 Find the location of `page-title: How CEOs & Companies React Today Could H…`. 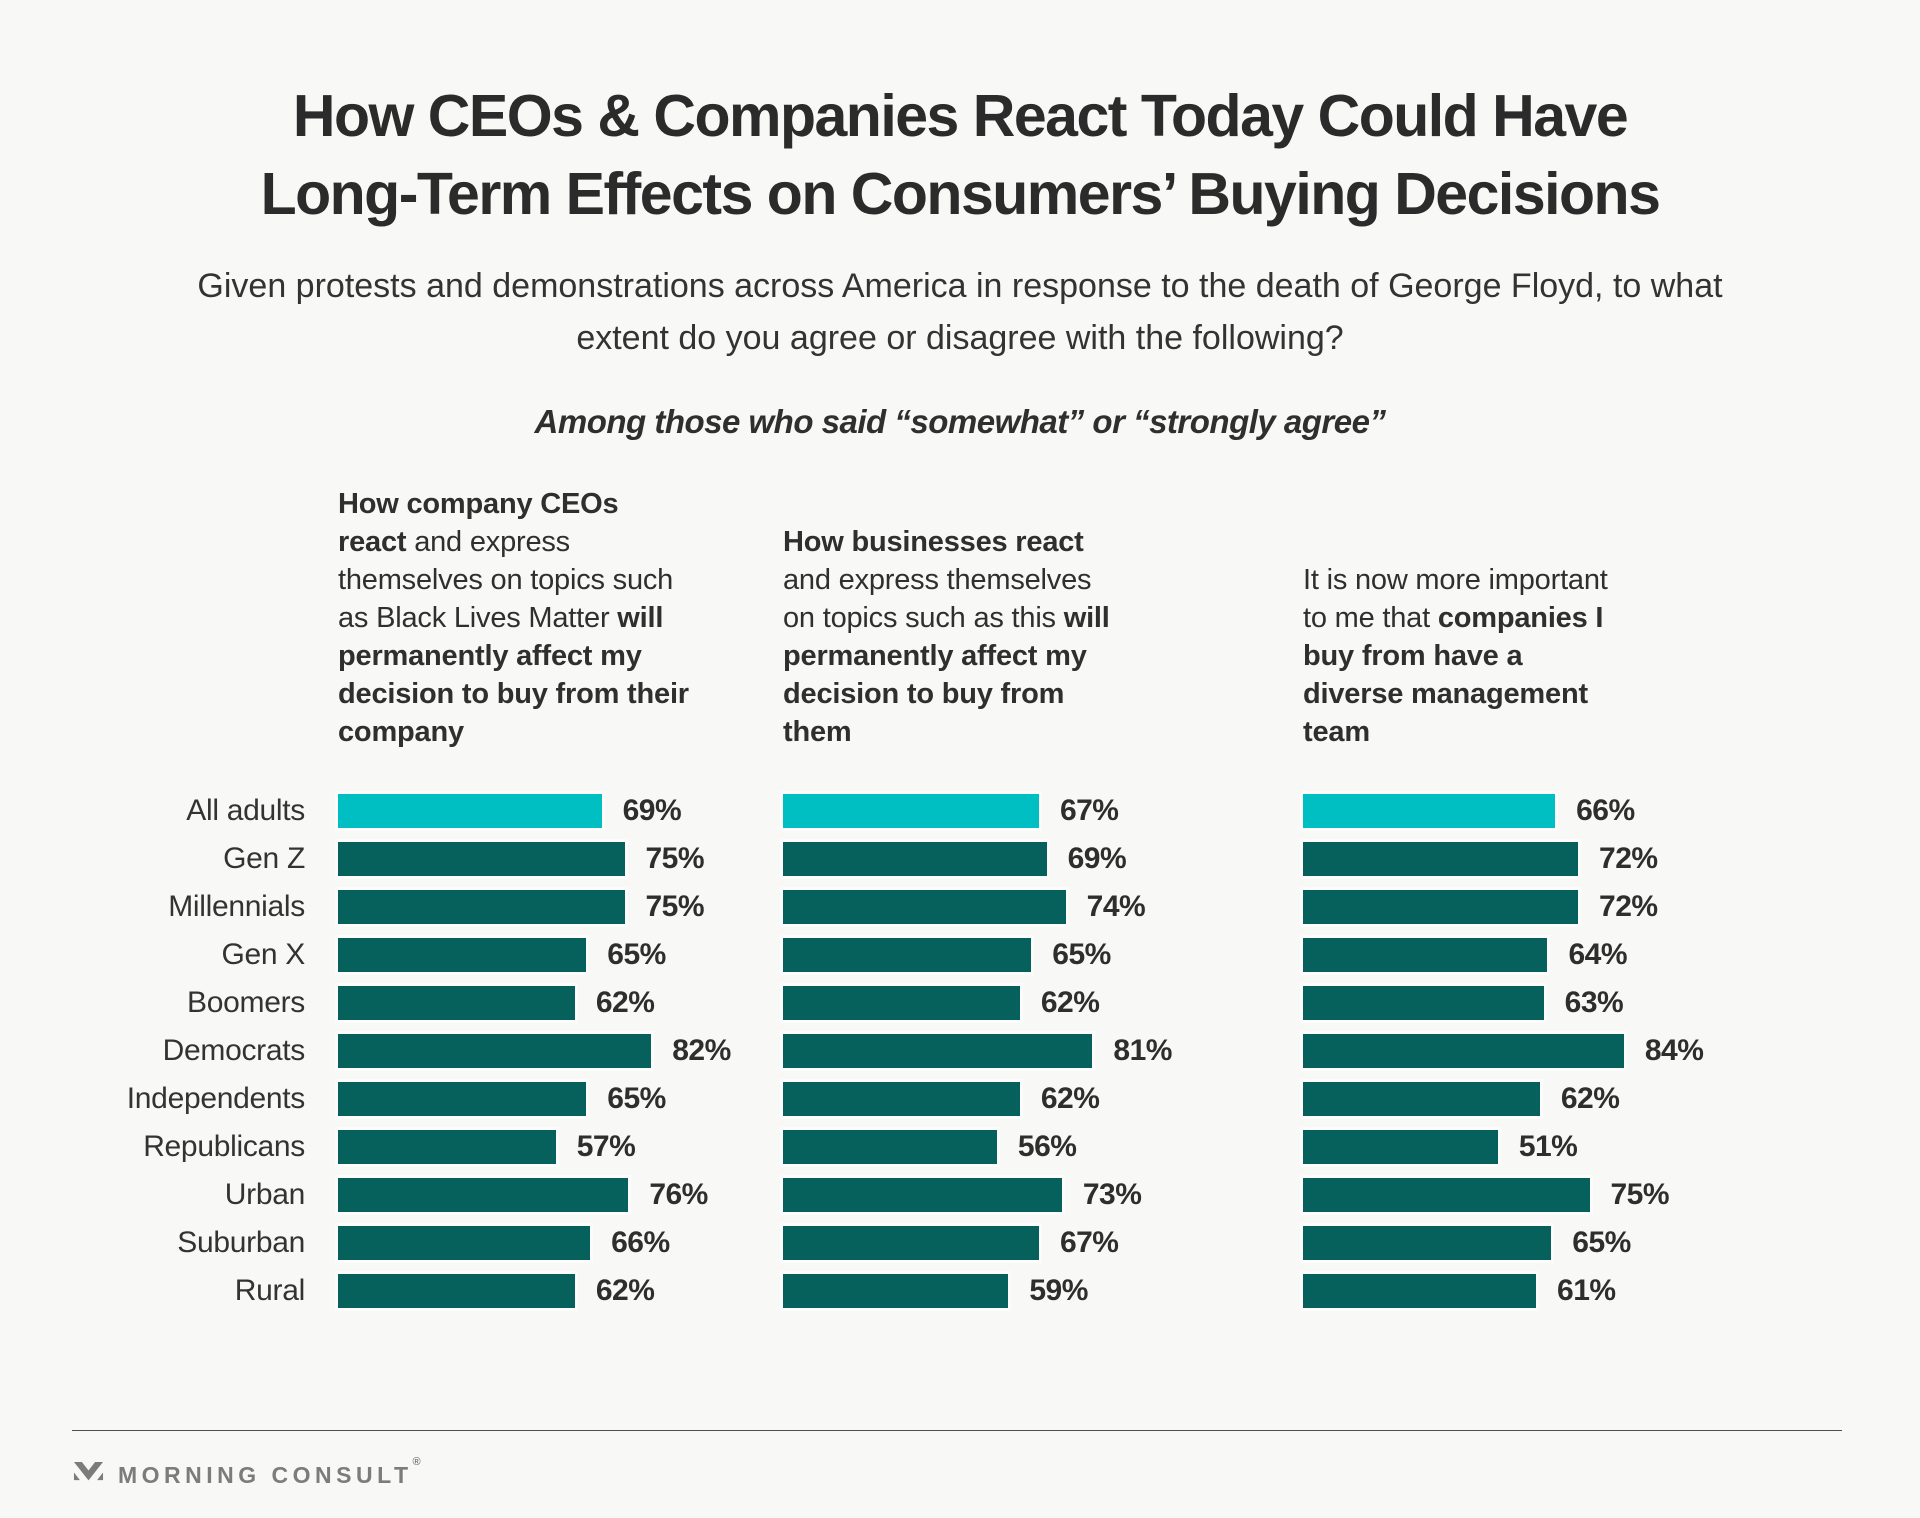

page-title: How CEOs & Companies React Today Could H… is located at coordinates (960, 156).